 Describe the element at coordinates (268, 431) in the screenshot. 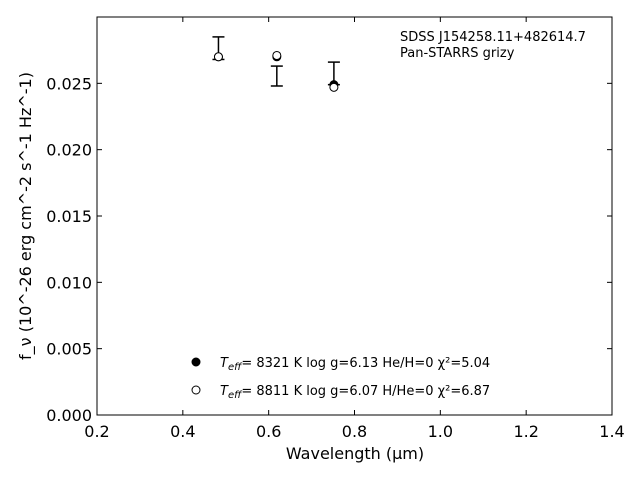

I see `x-tick-label: 0.6` at that location.